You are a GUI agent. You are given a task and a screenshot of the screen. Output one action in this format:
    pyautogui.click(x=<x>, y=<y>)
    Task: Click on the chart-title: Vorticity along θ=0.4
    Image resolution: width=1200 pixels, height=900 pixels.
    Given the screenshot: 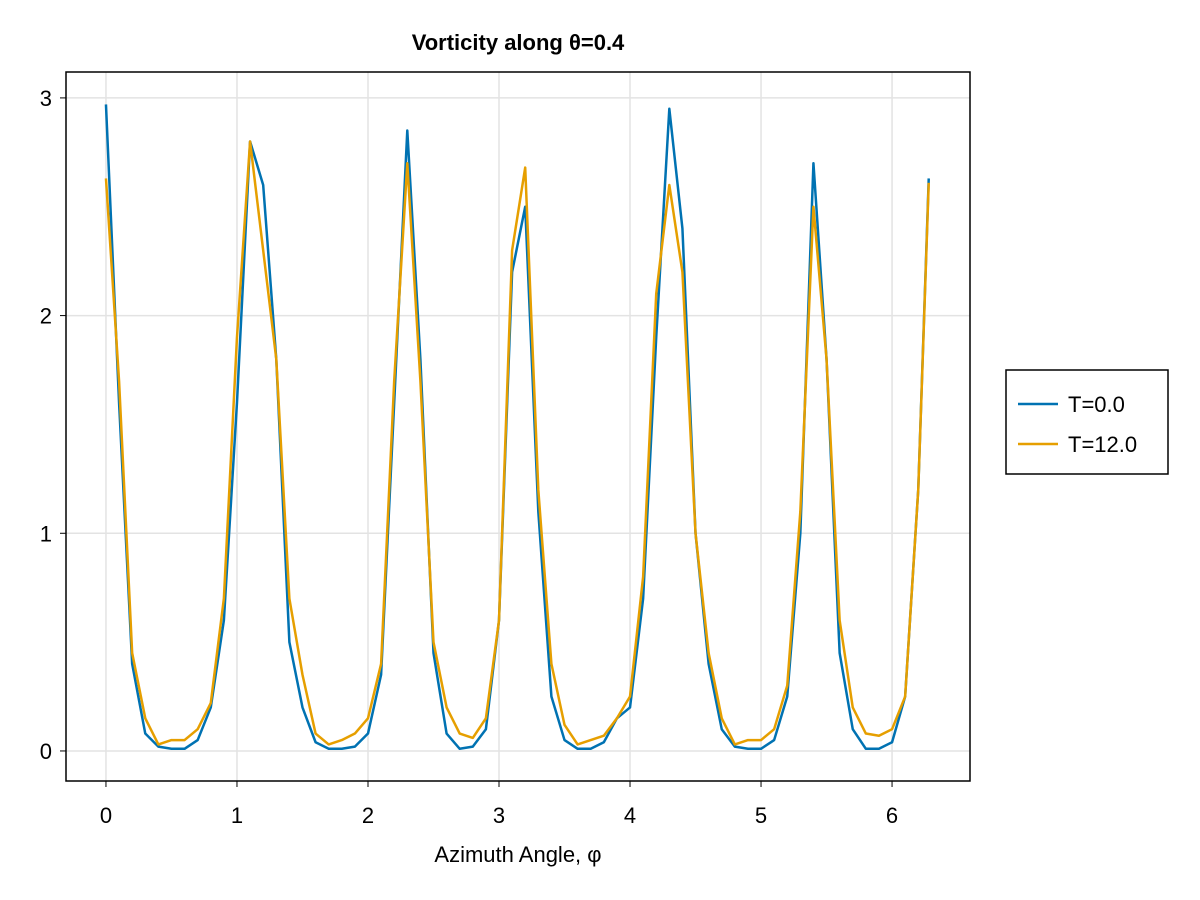 What is the action you would take?
    pyautogui.click(x=518, y=42)
    